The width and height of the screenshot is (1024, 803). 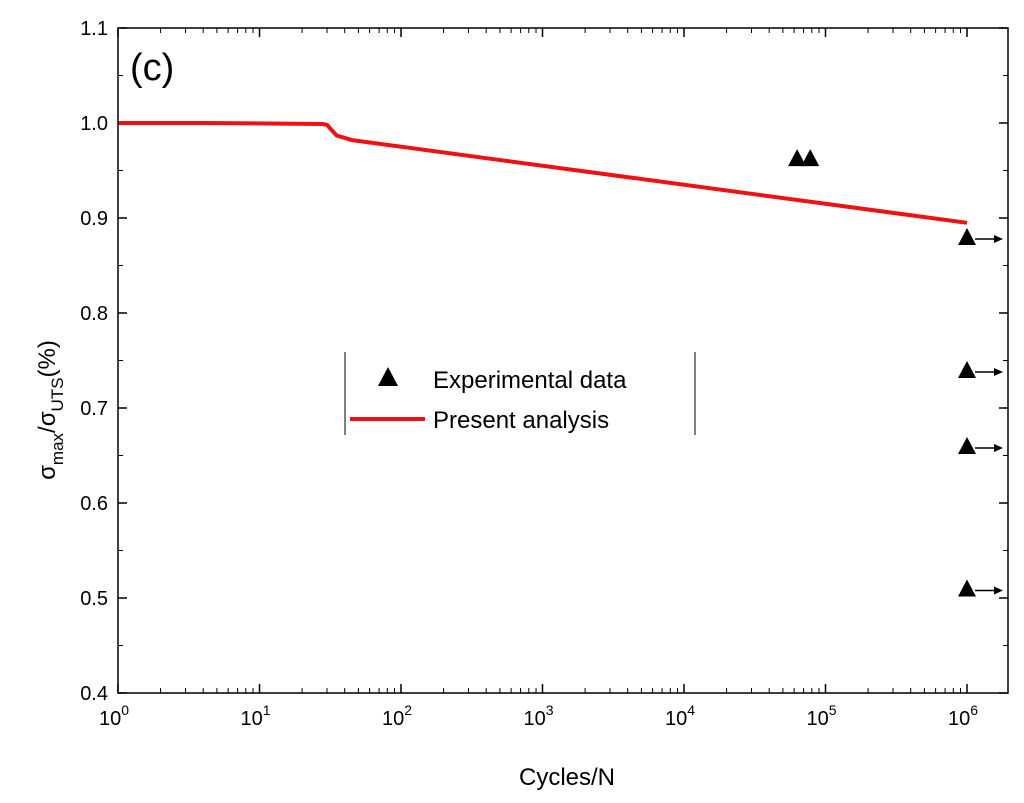 I want to click on y-tick-label: 1.1, so click(x=94, y=29).